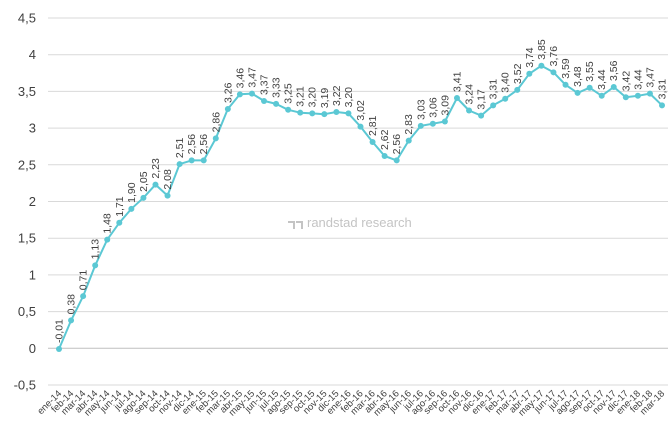  What do you see at coordinates (27, 164) in the screenshot?
I see `y-tick-label: 2,5` at bounding box center [27, 164].